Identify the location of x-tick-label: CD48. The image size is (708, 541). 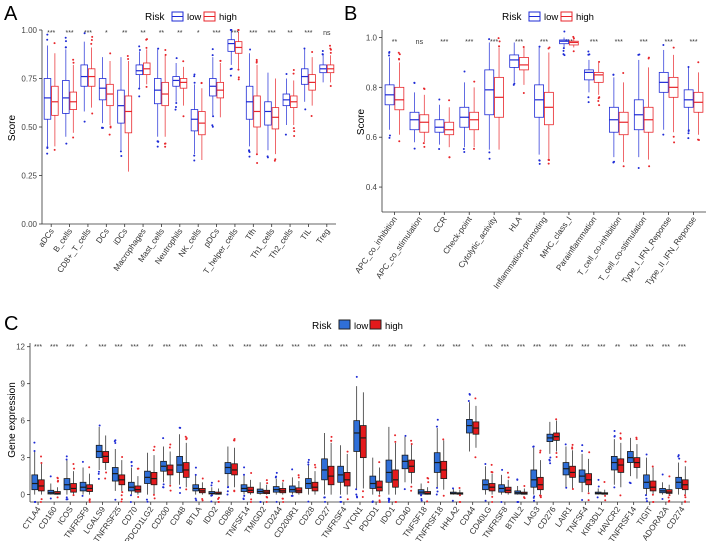
(178, 516).